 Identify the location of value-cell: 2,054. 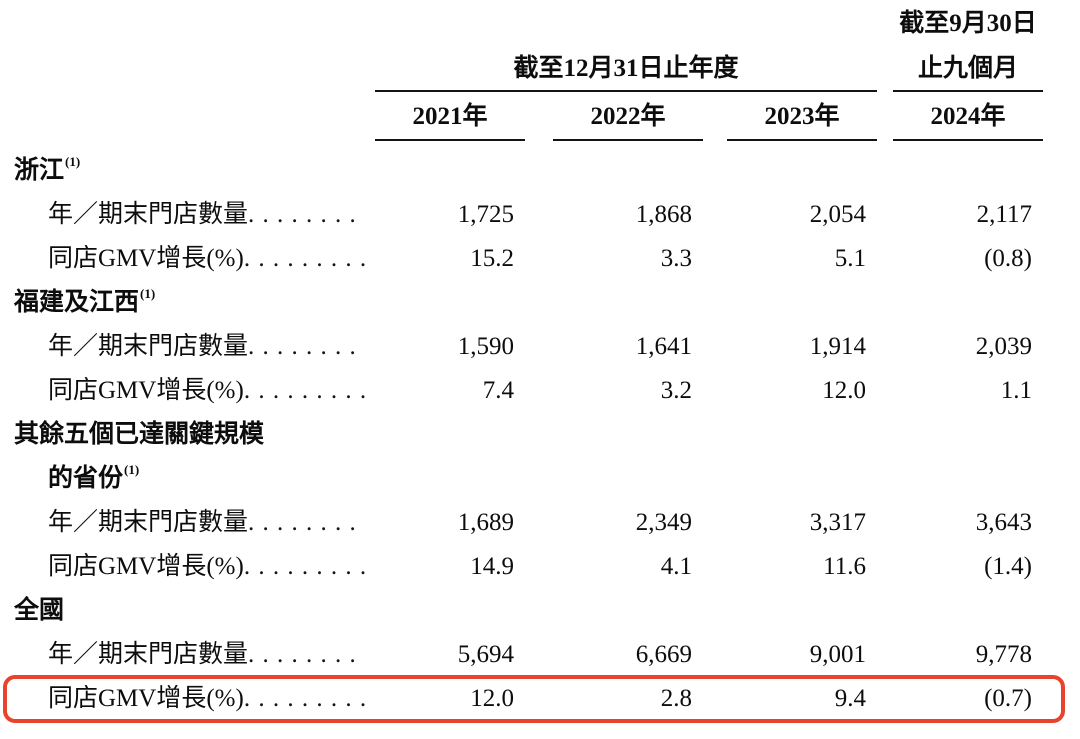
(837, 214).